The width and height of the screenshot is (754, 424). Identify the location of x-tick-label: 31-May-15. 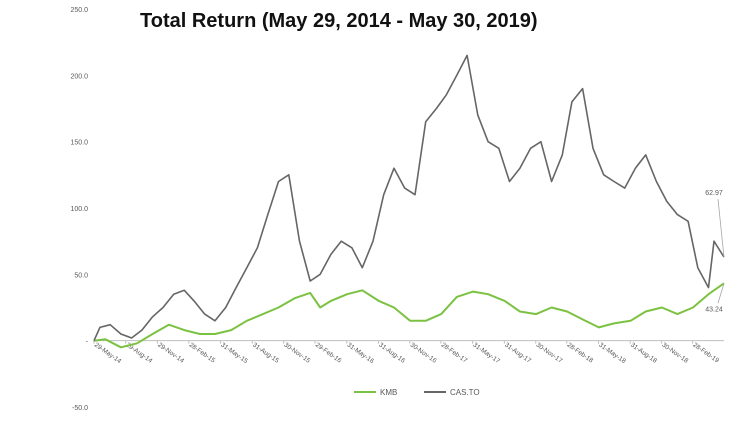
(234, 354).